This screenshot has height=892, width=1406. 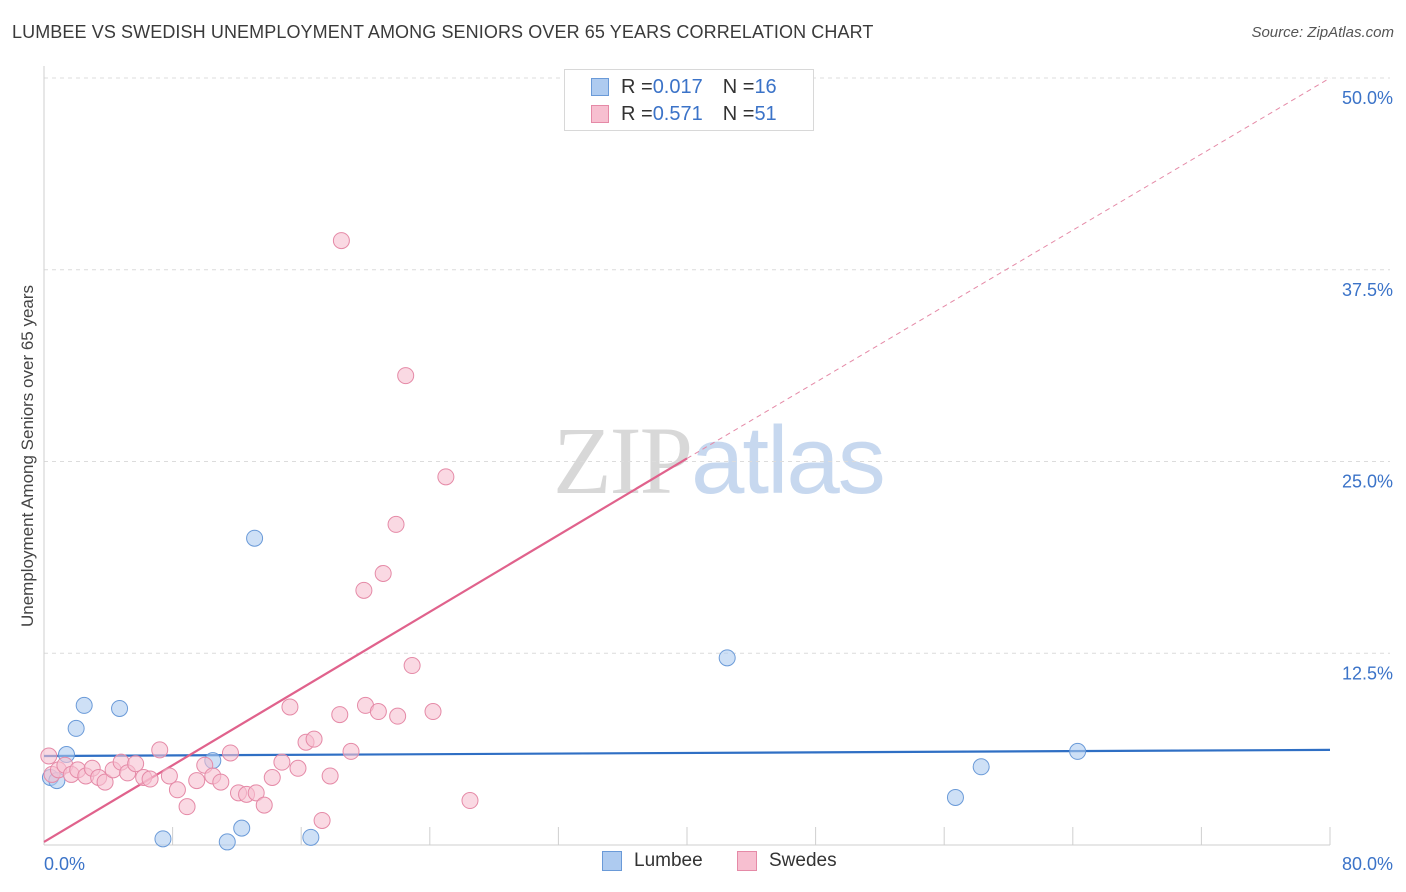 I want to click on legend-lumbee-label: Lumbee, so click(x=668, y=860).